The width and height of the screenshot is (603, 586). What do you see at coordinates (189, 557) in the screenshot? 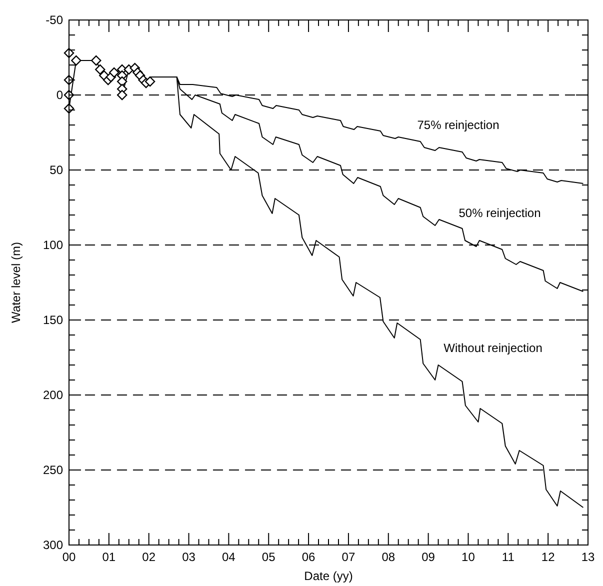
I see `x-tick-label: 03` at bounding box center [189, 557].